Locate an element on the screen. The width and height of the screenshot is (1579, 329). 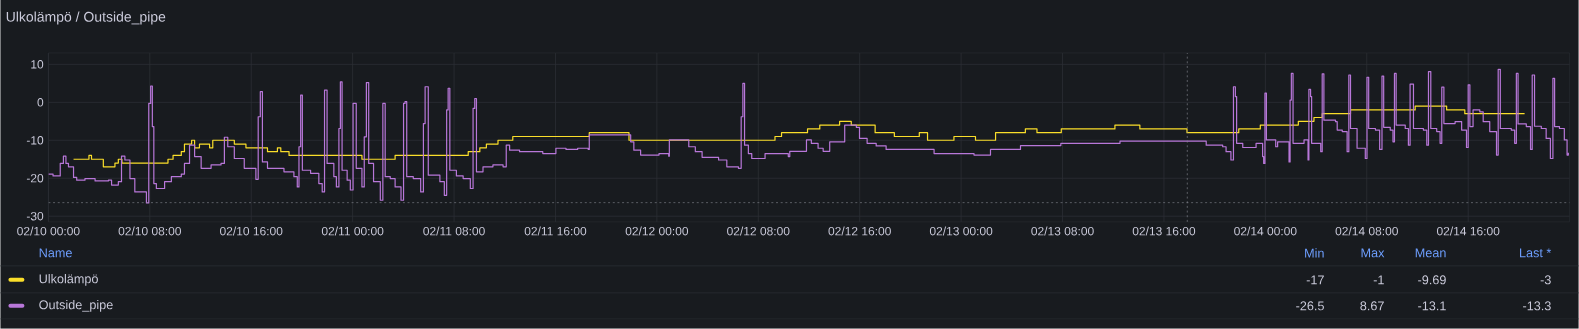
text: -1 is located at coordinates (1378, 280).